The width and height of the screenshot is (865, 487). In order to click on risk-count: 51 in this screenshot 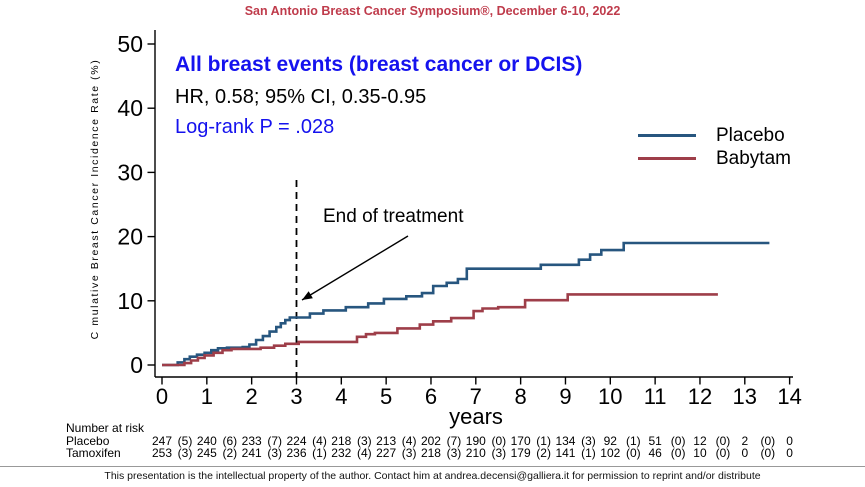, I will do `click(655, 441)`.